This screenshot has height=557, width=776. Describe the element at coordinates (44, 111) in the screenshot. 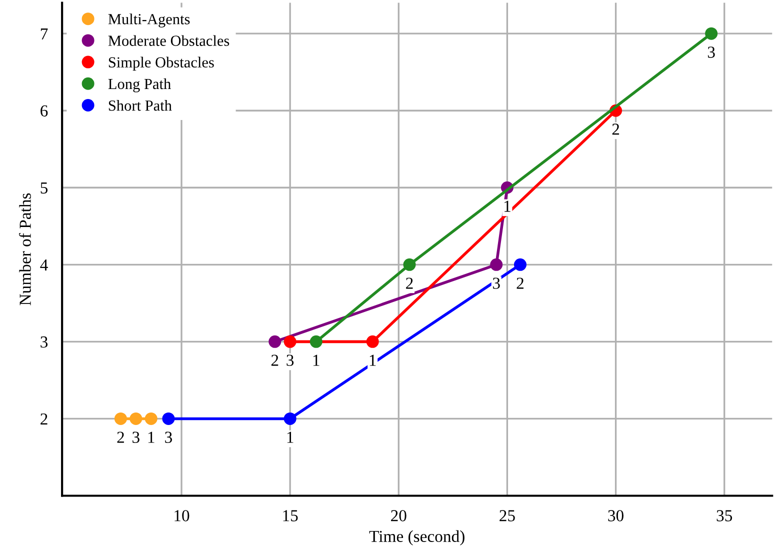

I see `y-tick-label: 6` at that location.